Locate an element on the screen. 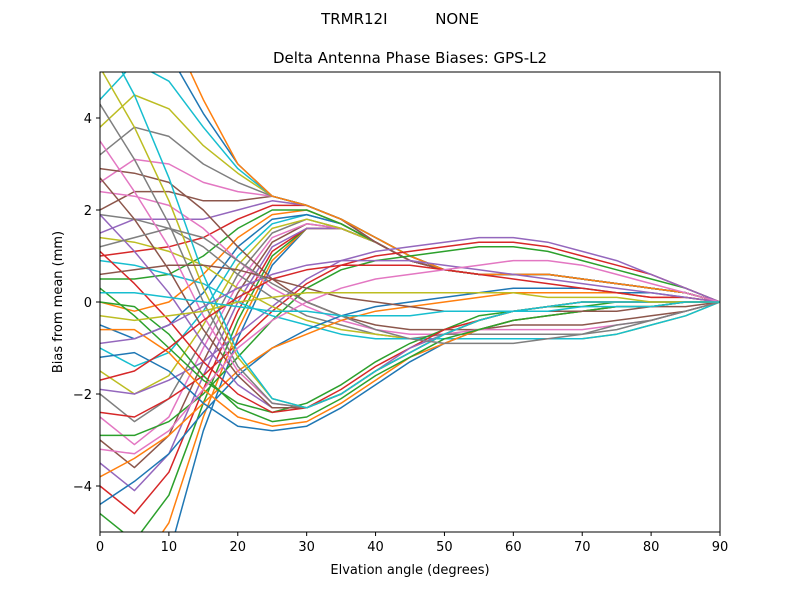  x-tick-label-1: 10 is located at coordinates (169, 547).